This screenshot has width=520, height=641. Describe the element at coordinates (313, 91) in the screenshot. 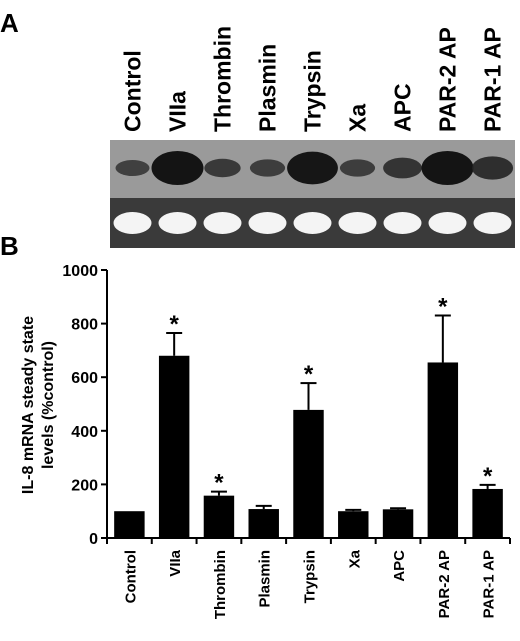

I see `blot-lane-label: Trypsin` at that location.